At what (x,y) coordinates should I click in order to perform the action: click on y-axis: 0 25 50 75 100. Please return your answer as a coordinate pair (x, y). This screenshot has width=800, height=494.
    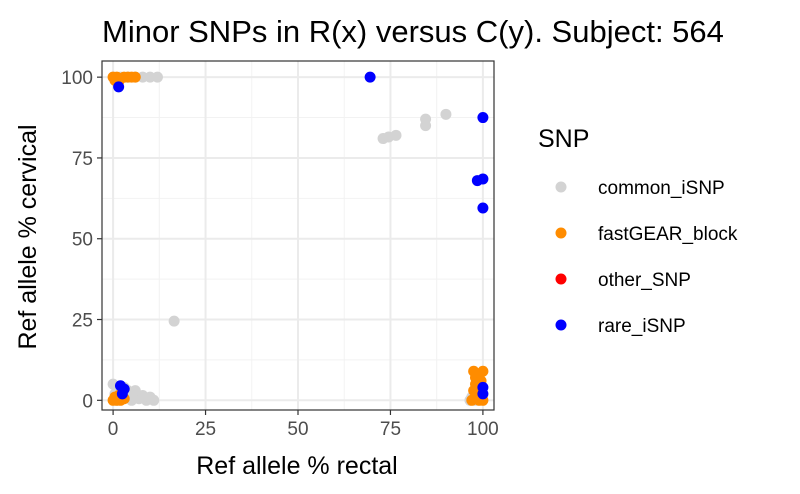
    Looking at the image, I should click on (81, 240).